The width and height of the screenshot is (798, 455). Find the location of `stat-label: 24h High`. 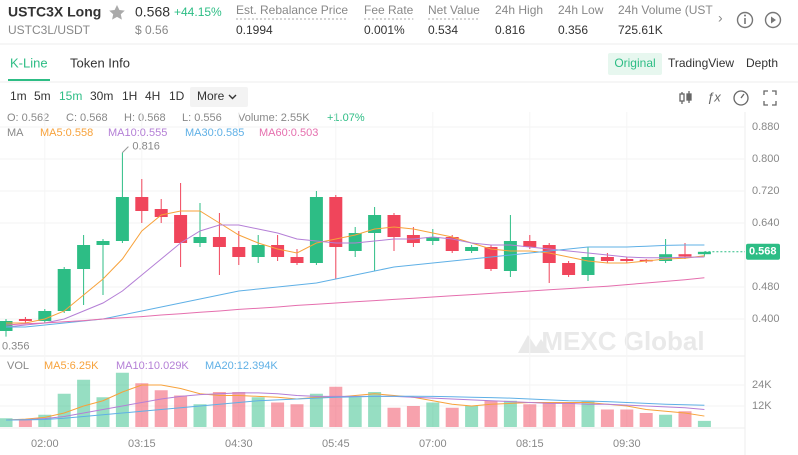

stat-label: 24h High is located at coordinates (519, 10).